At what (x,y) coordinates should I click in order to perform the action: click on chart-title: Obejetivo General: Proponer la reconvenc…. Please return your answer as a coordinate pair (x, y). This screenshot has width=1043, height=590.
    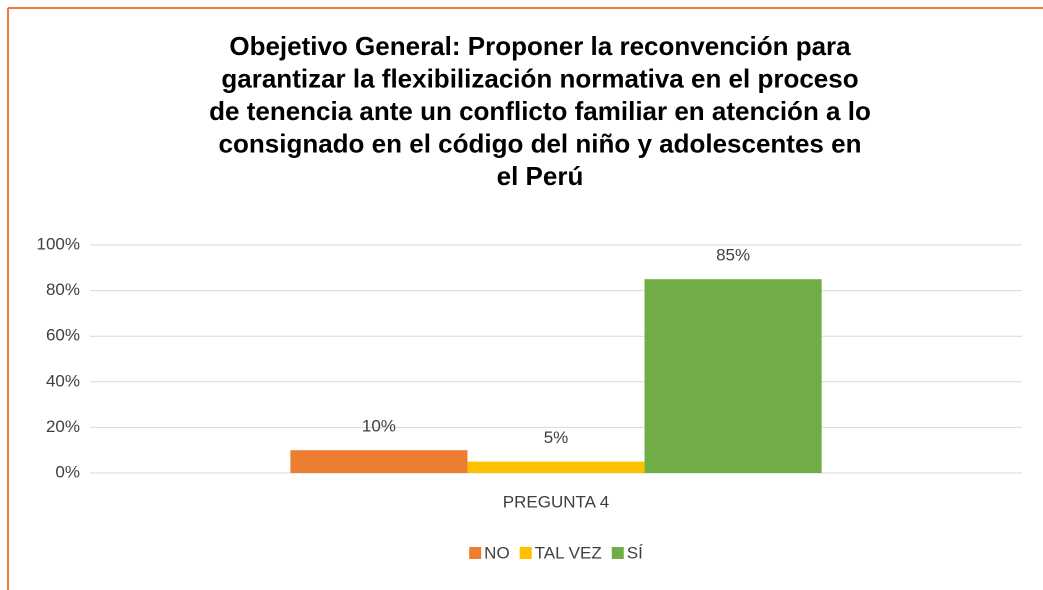
    Looking at the image, I should click on (540, 46).